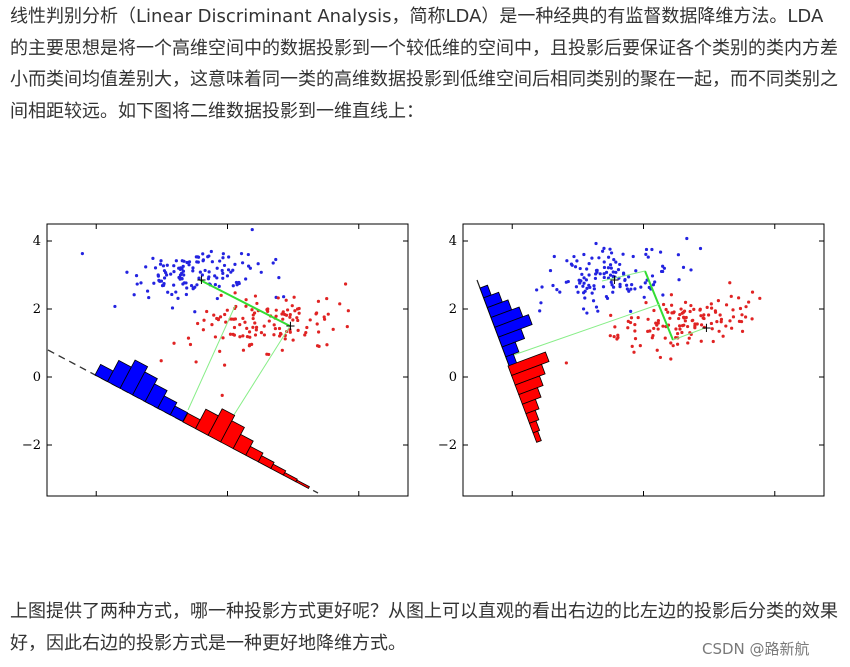  What do you see at coordinates (37, 309) in the screenshot?
I see `y-tick-label: 2` at bounding box center [37, 309].